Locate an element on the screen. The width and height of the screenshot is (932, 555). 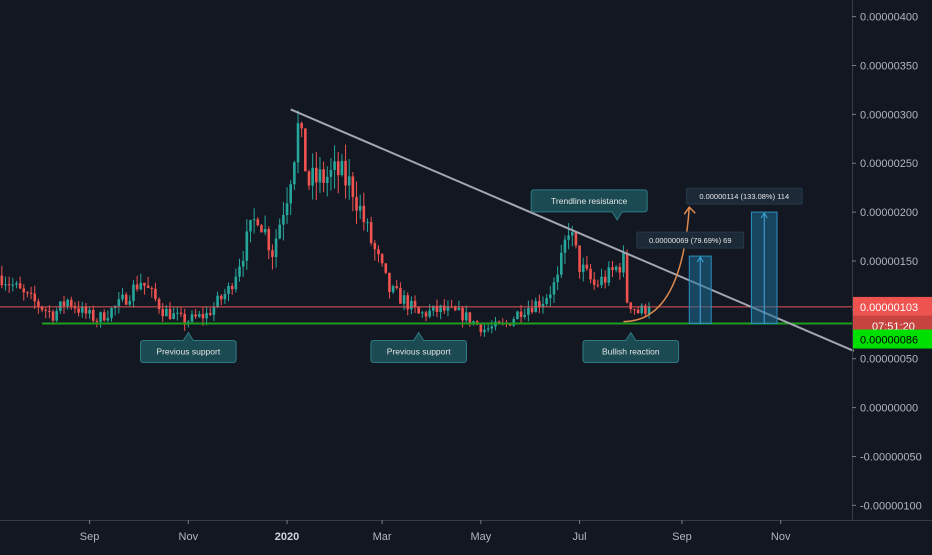
x-tick-label: Jul is located at coordinates (580, 537).